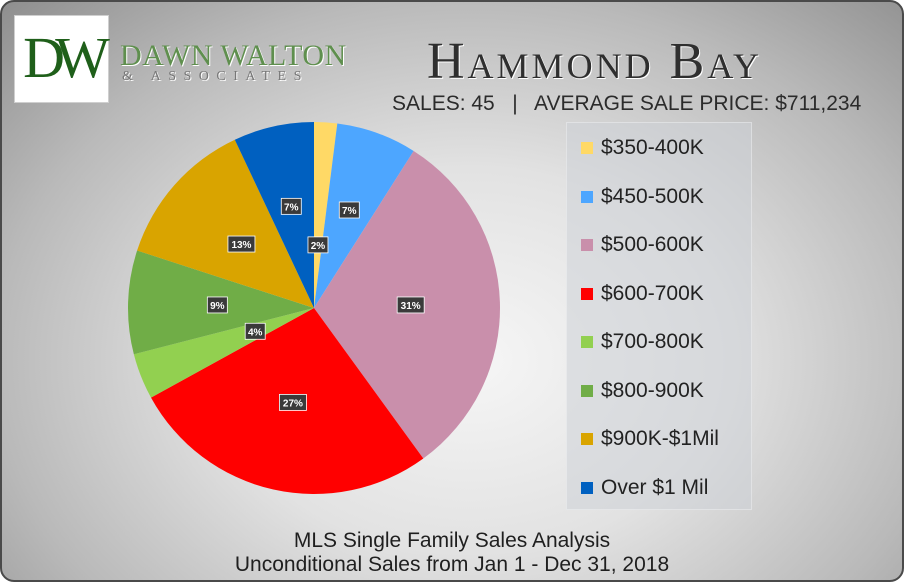  I want to click on legend-item-7: $900K-$1Mil, so click(650, 439).